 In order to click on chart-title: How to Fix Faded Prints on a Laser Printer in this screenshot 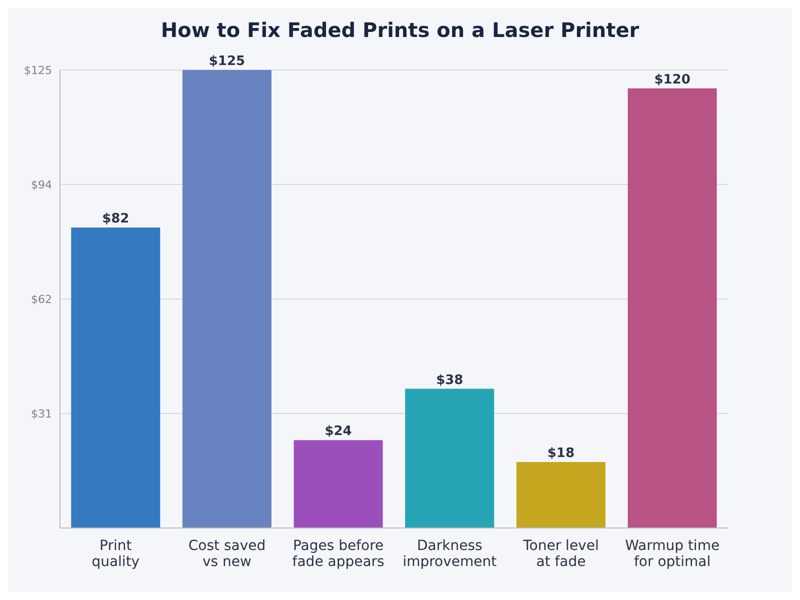, I will do `click(400, 30)`.